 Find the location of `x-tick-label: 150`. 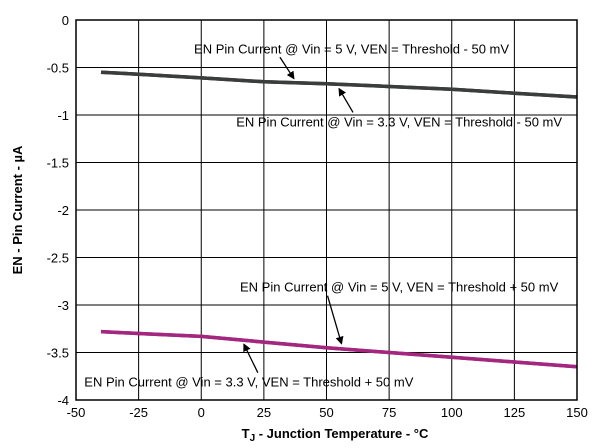

x-tick-label: 150 is located at coordinates (577, 412).